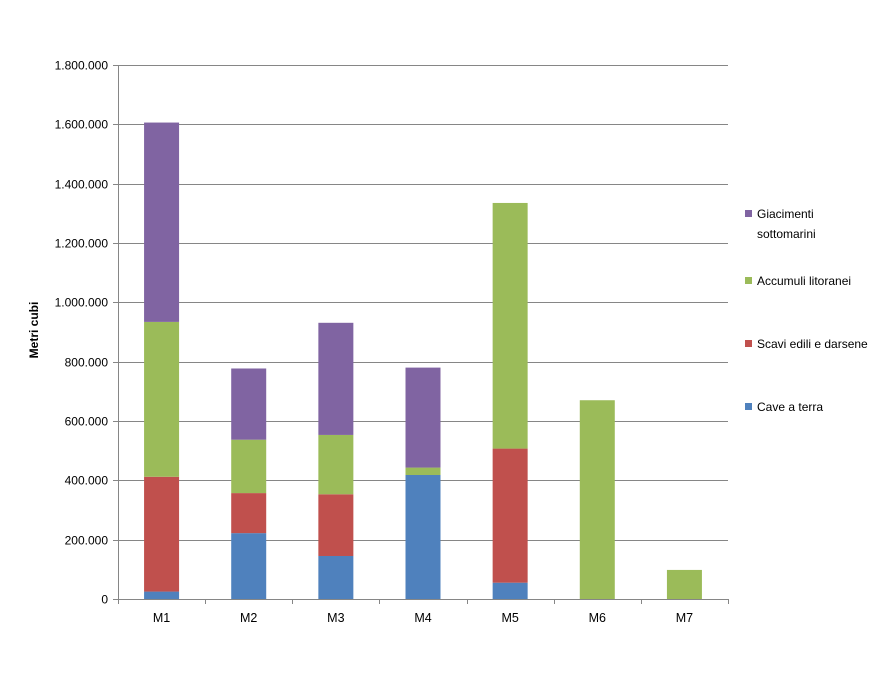 The height and width of the screenshot is (682, 882). I want to click on x-tick-label: M1, so click(161, 618).